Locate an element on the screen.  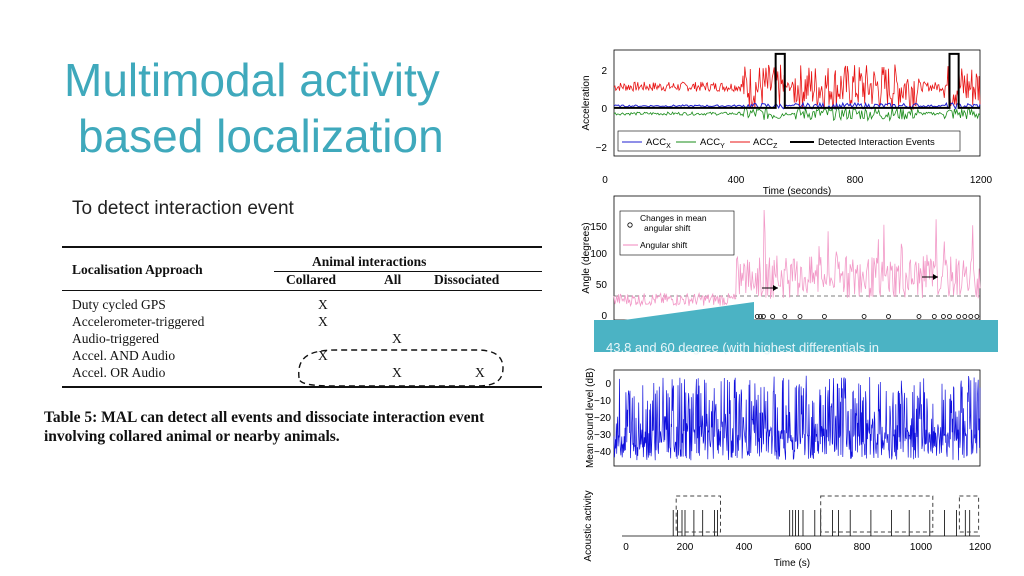
mean-shift-markers is located at coordinates (867, 316).